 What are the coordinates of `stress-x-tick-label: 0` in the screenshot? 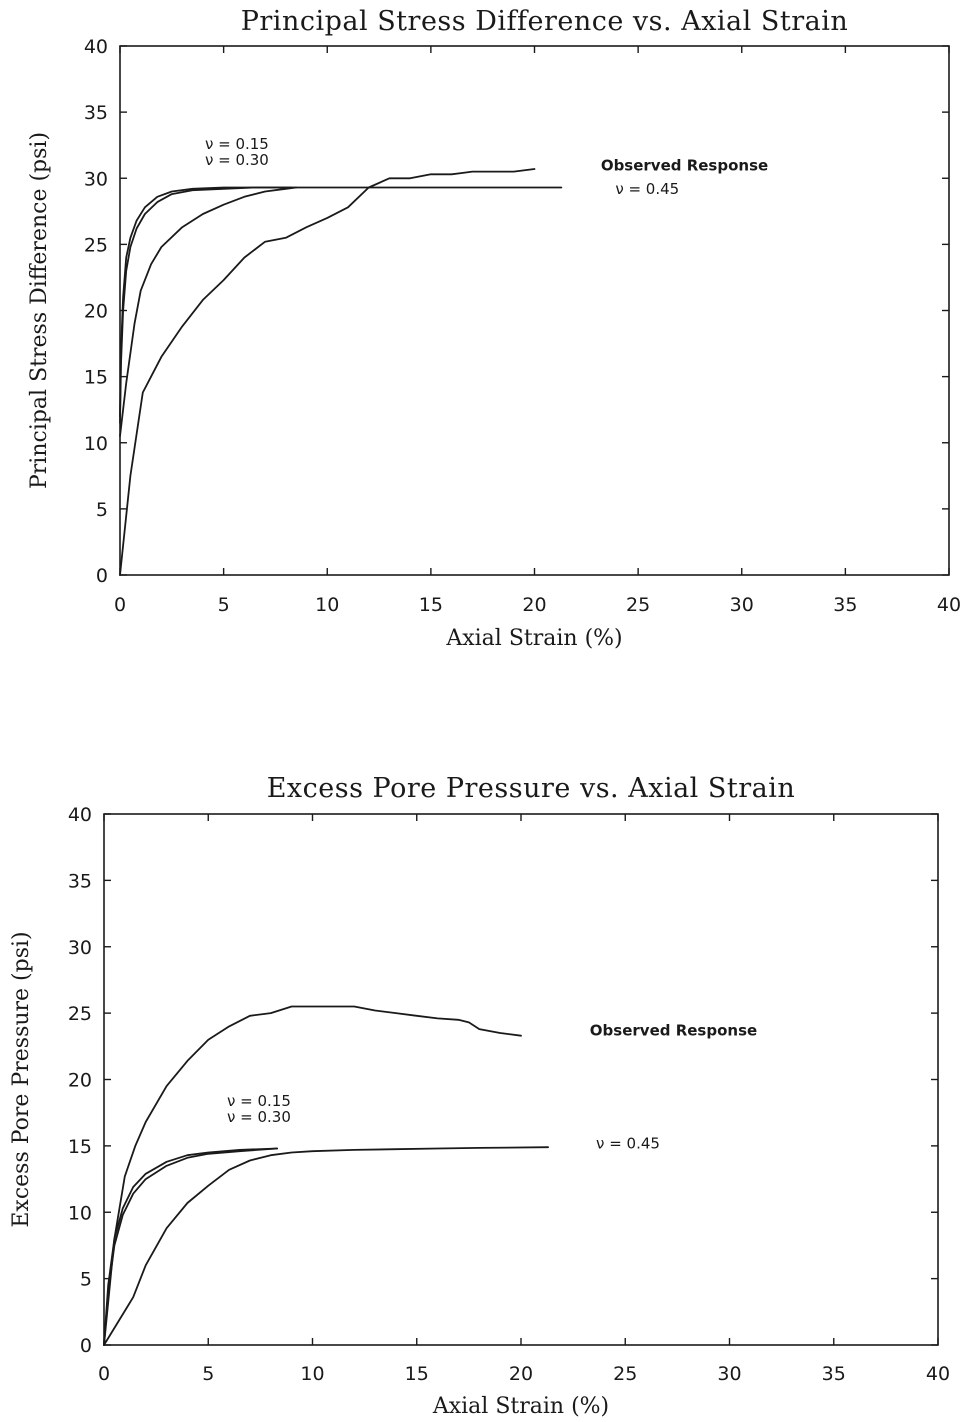 It's located at (120, 605).